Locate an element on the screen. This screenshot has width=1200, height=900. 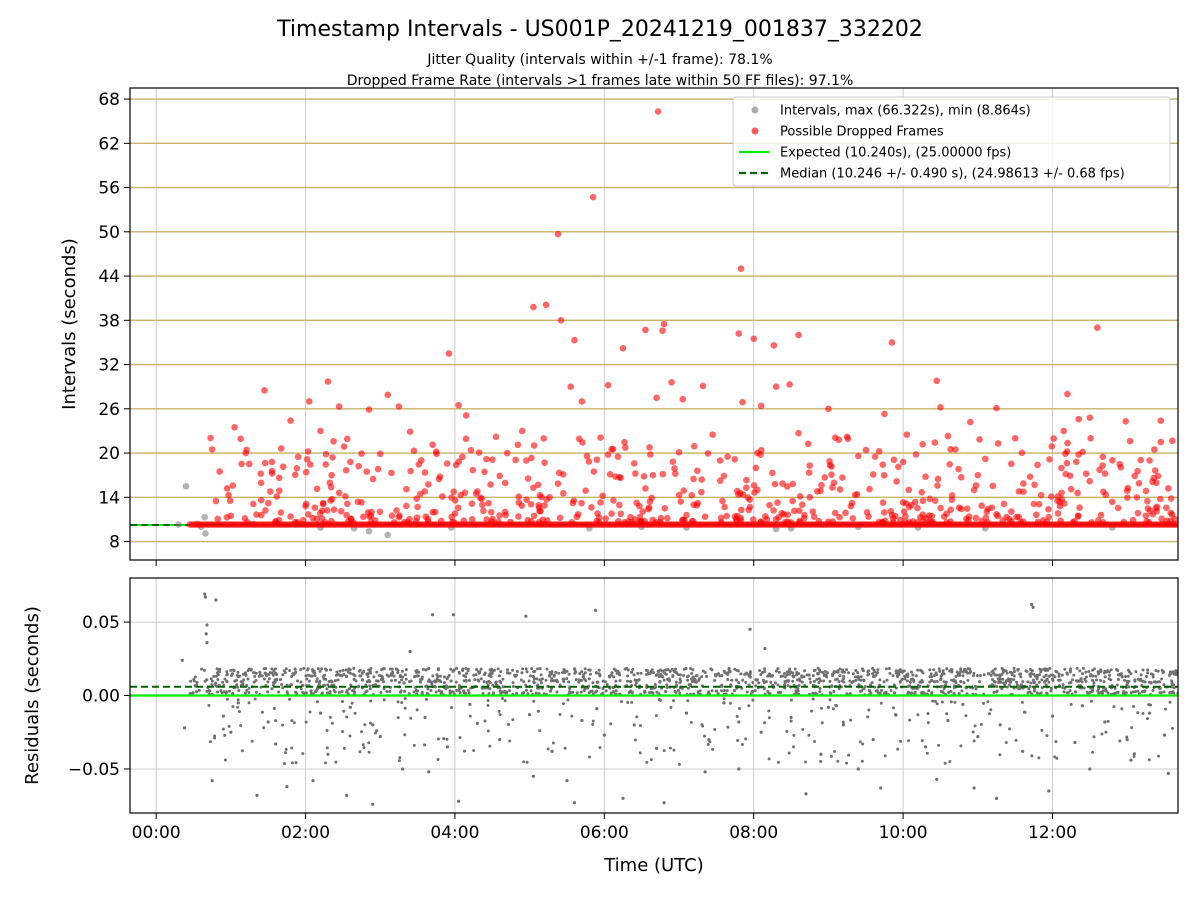
y-tick-label: 32 is located at coordinates (109, 366).